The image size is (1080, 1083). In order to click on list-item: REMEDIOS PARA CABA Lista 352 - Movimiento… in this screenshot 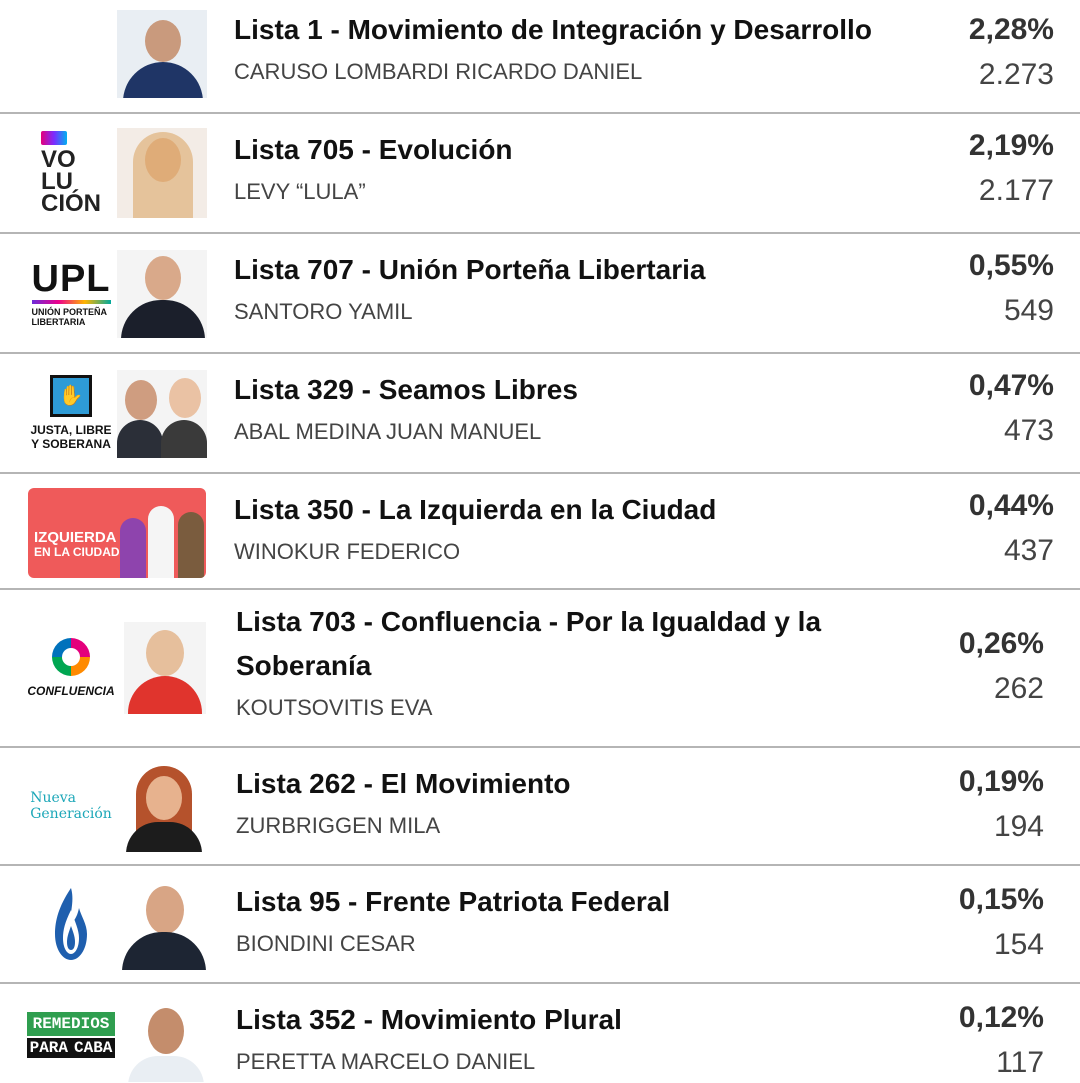, I will do `click(540, 1033)`.